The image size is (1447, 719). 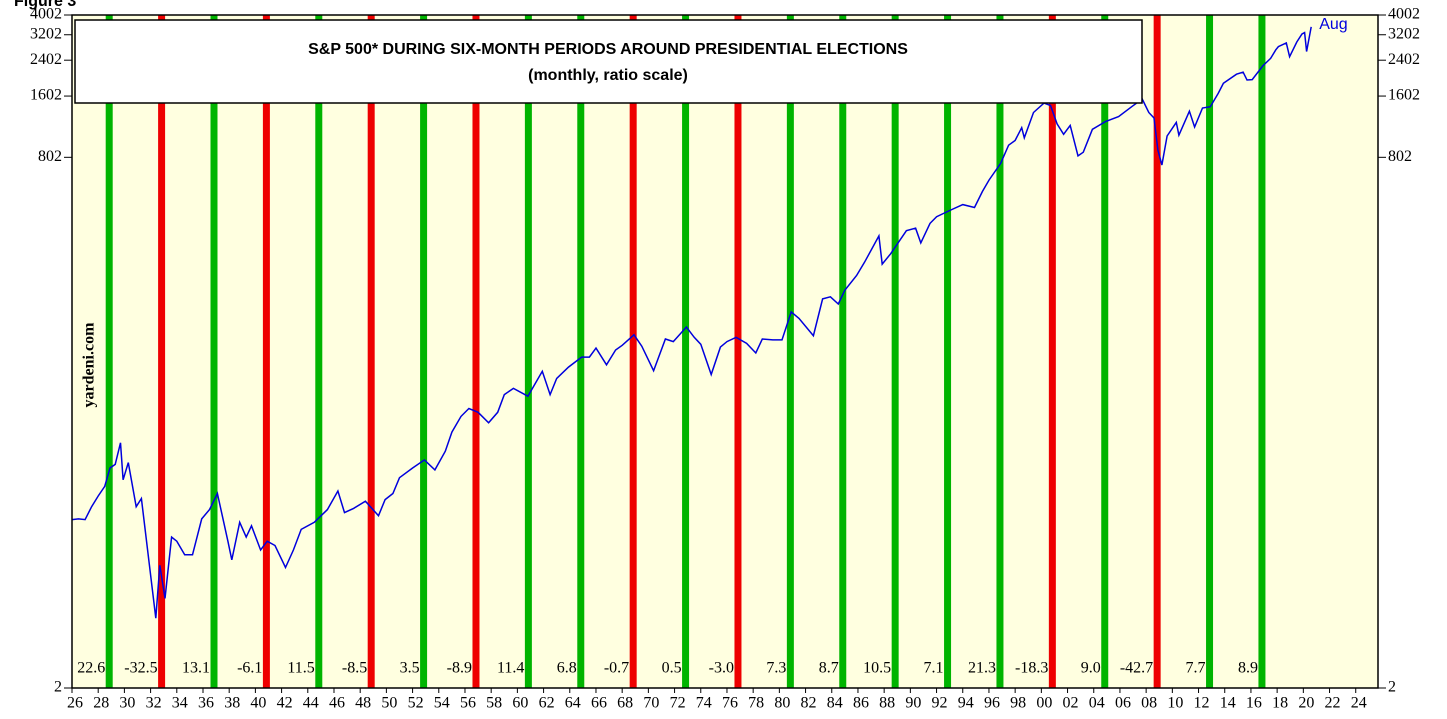 I want to click on x-tick-label: 50, so click(x=389, y=703).